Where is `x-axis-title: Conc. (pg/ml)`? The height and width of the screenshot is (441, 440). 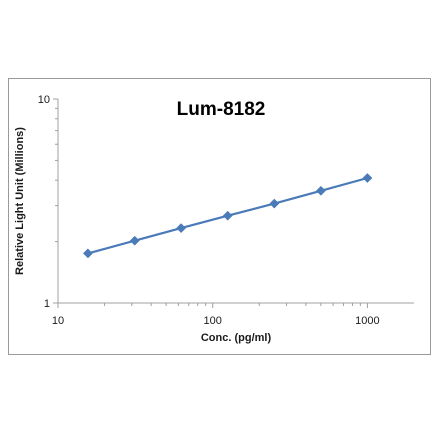
x-axis-title: Conc. (pg/ml) is located at coordinates (236, 338).